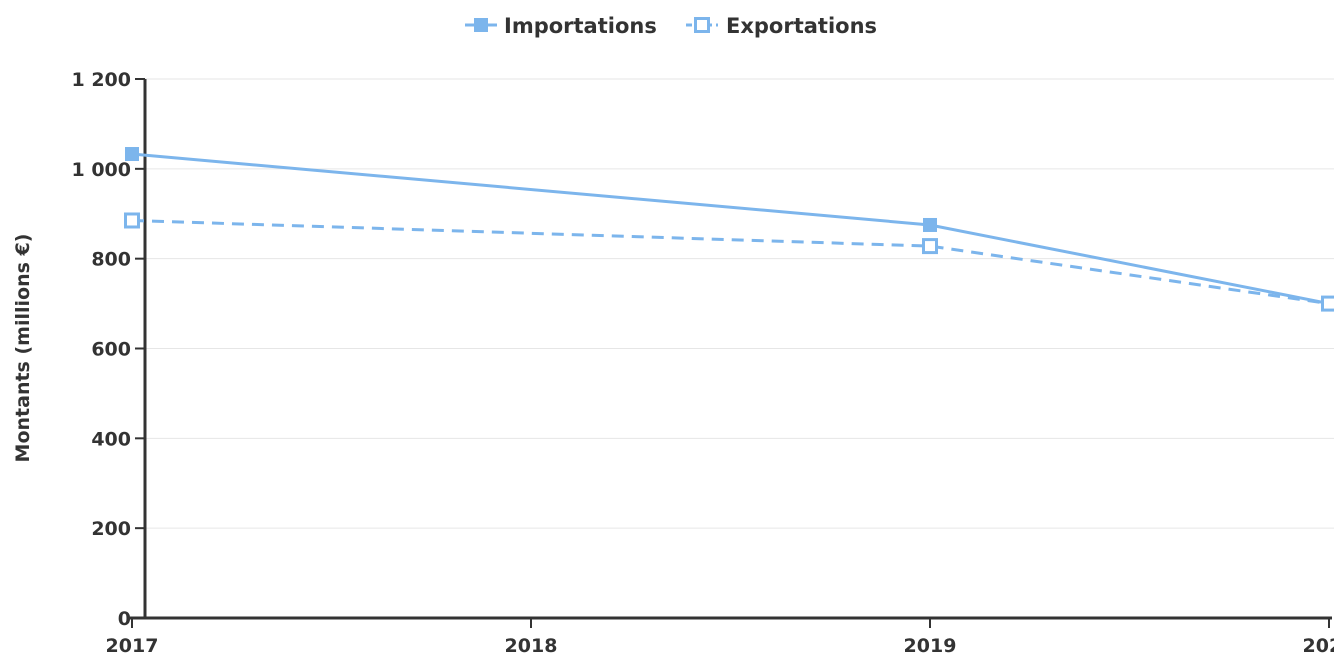 The image size is (1334, 660). Describe the element at coordinates (930, 646) in the screenshot. I see `x-tick-label: 2019` at that location.